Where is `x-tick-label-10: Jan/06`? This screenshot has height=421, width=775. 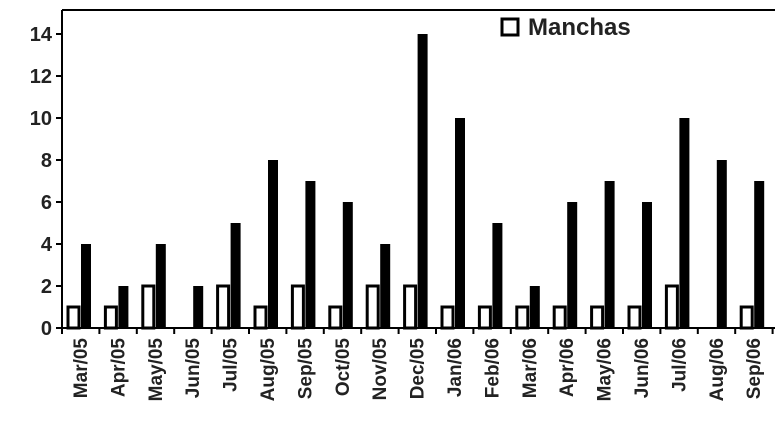
x-tick-label-10: Jan/06 is located at coordinates (455, 367).